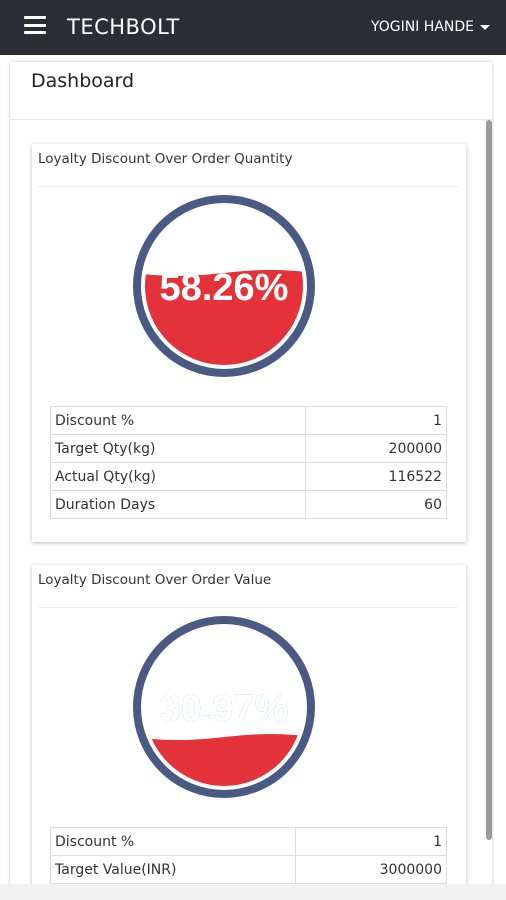 Image resolution: width=506 pixels, height=900 pixels. Describe the element at coordinates (489, 480) in the screenshot. I see `scrollbar` at that location.